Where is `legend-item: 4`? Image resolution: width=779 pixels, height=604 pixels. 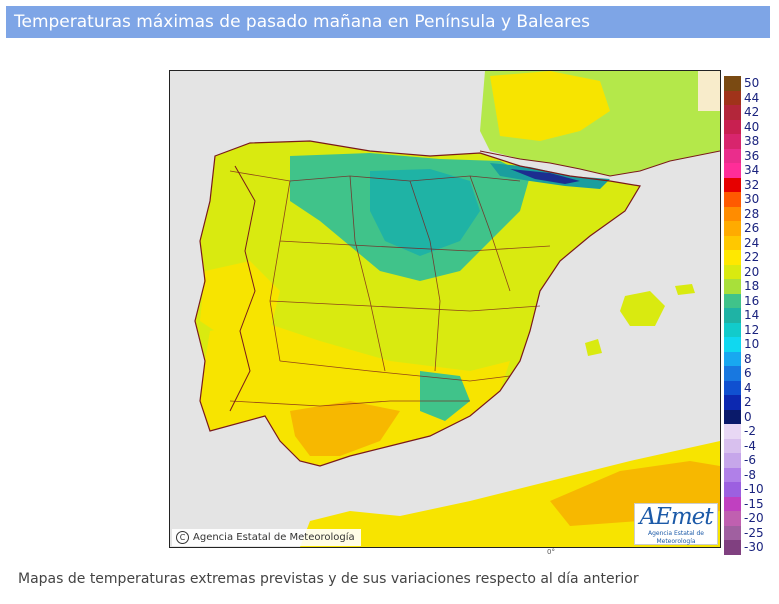 legend-item: 4 is located at coordinates (749, 387).